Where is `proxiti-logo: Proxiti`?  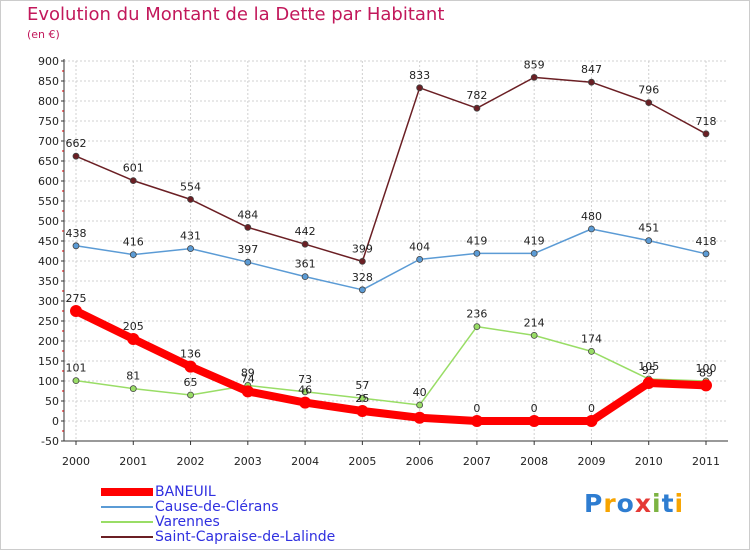 proxiti-logo: Proxiti is located at coordinates (634, 503).